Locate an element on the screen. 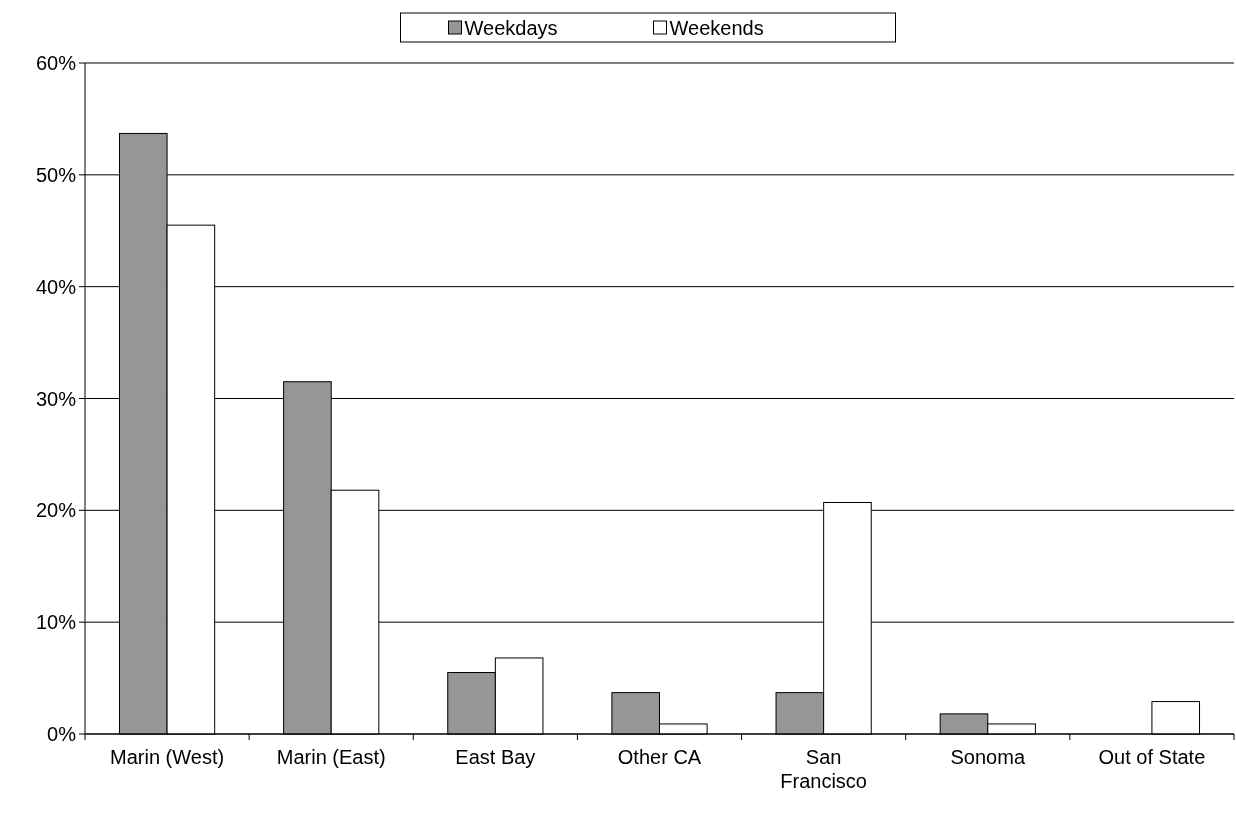 This screenshot has height=820, width=1236. legend-label: Weekdays is located at coordinates (511, 28).